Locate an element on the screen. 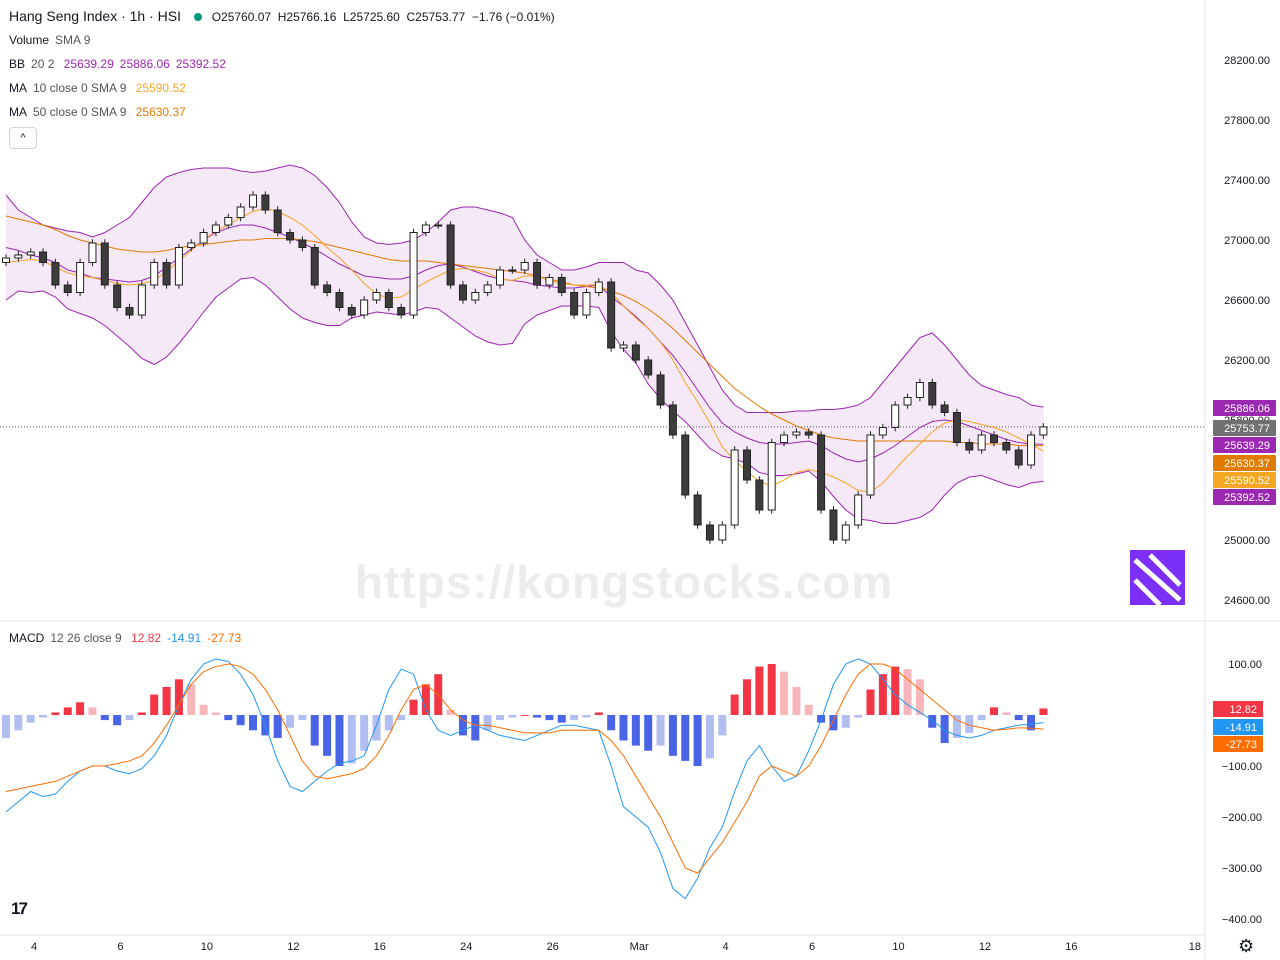 The width and height of the screenshot is (1280, 960). market-status-dot is located at coordinates (198, 16).